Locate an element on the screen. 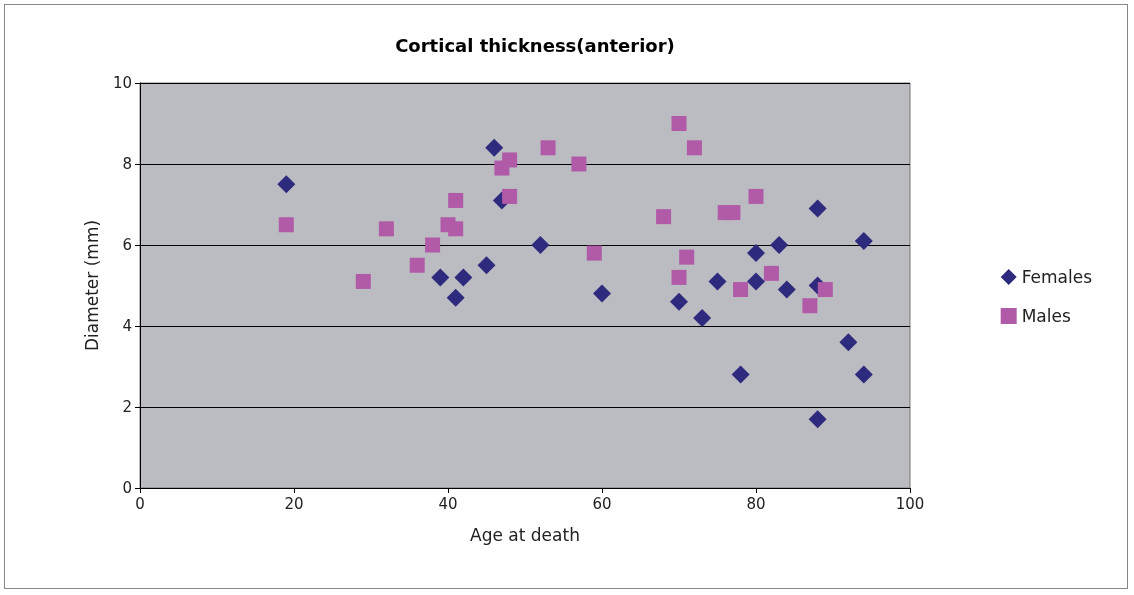 Image resolution: width=1134 pixels, height=595 pixels. y-tick-label: 8 is located at coordinates (127, 164).